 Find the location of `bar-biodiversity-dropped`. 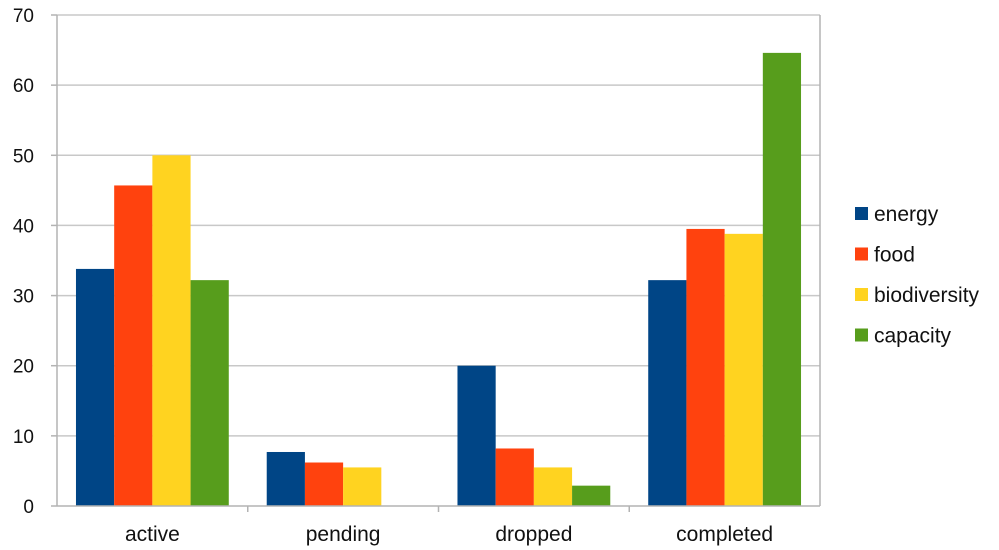

bar-biodiversity-dropped is located at coordinates (553, 486).